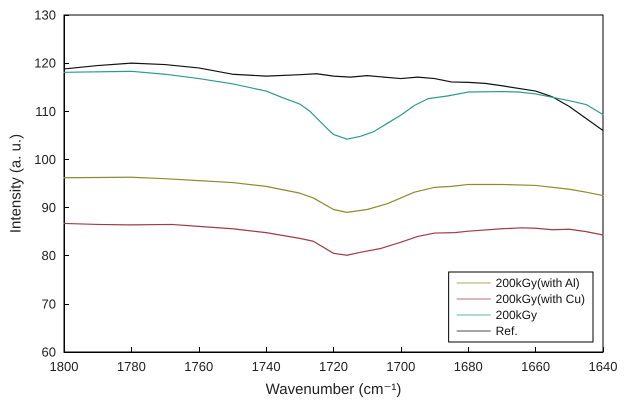  Describe the element at coordinates (516, 315) in the screenshot. I see `legend-label: 200kGy` at that location.